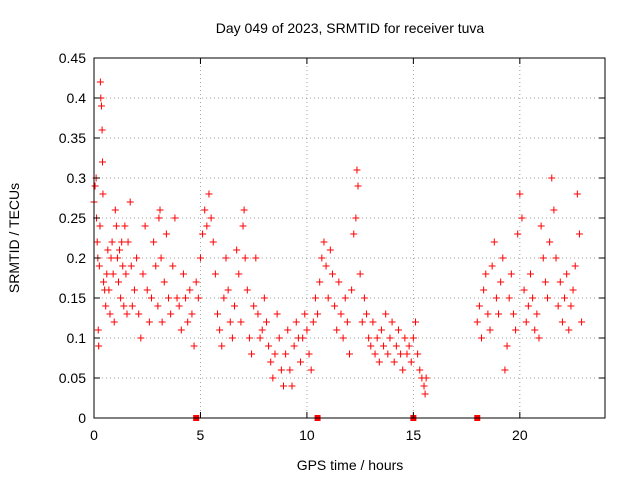  I want to click on x-tick-label: 10, so click(307, 435).